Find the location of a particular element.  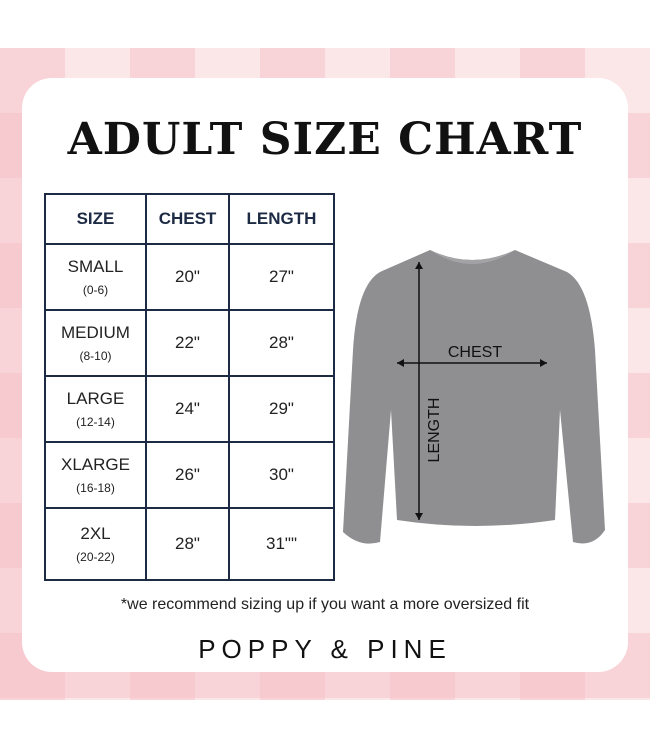

table-row: SMALL (0-6) 20" 27" is located at coordinates (189, 277).